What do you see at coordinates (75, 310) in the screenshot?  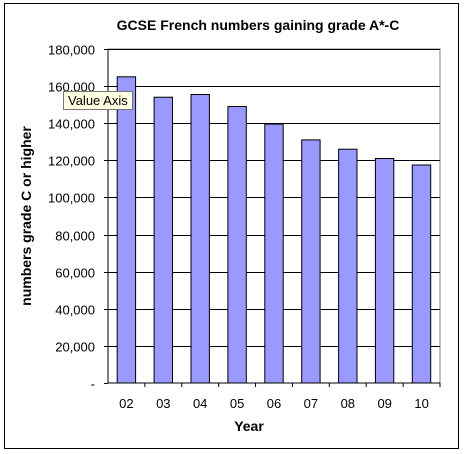 I see `y-tick-label: 40,000` at bounding box center [75, 310].